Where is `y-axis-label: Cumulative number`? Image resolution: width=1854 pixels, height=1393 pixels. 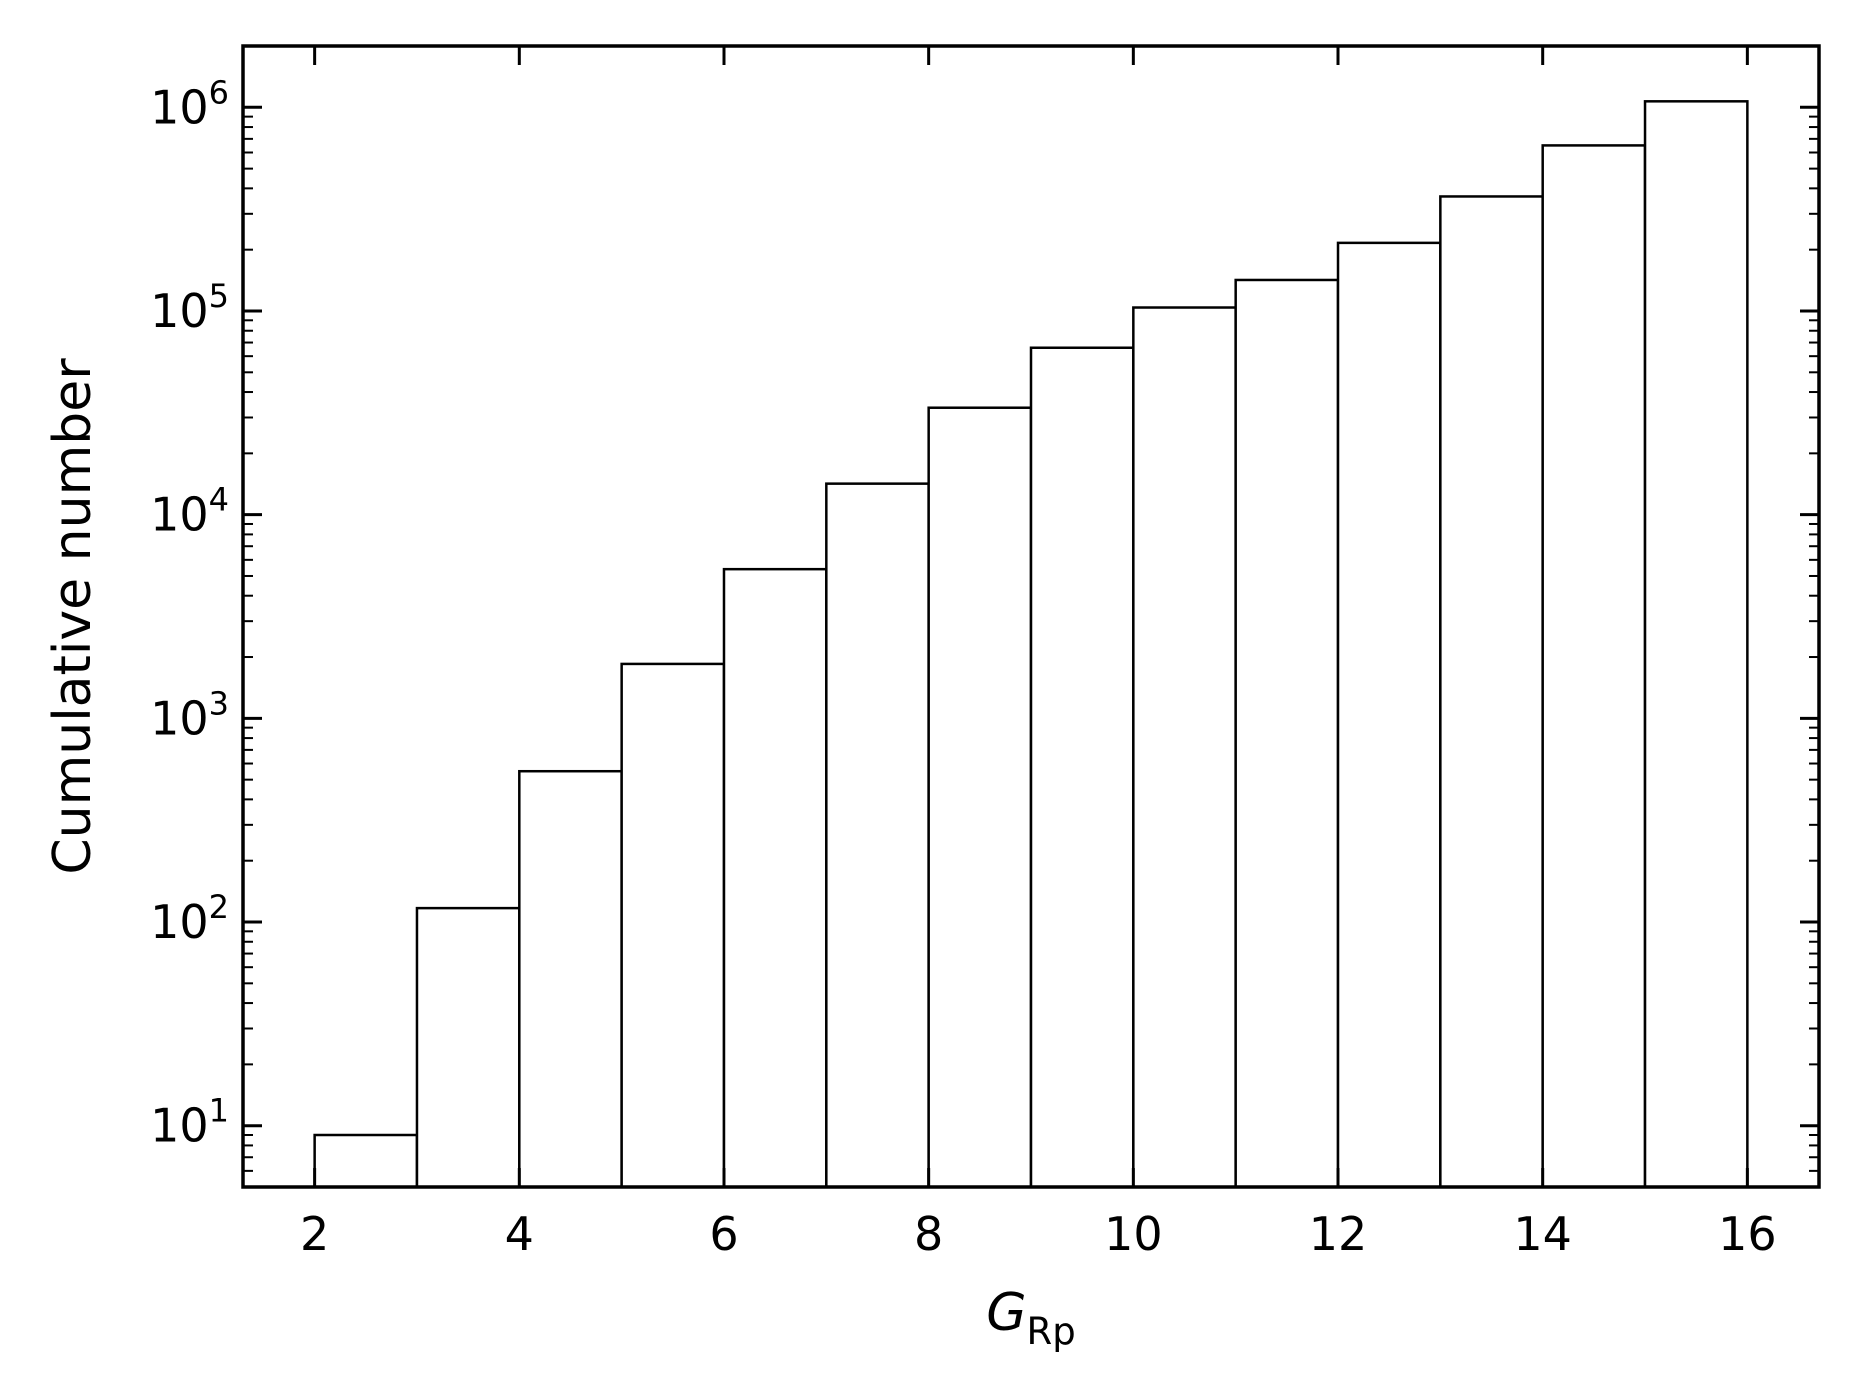
y-axis-label: Cumulative number is located at coordinates (73, 616).